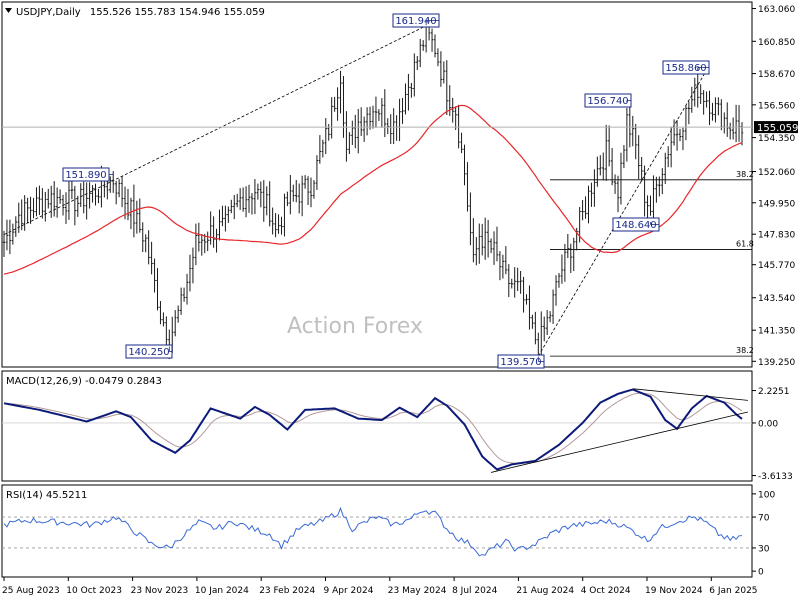  I want to click on price-annotation: 161.940, so click(416, 20).